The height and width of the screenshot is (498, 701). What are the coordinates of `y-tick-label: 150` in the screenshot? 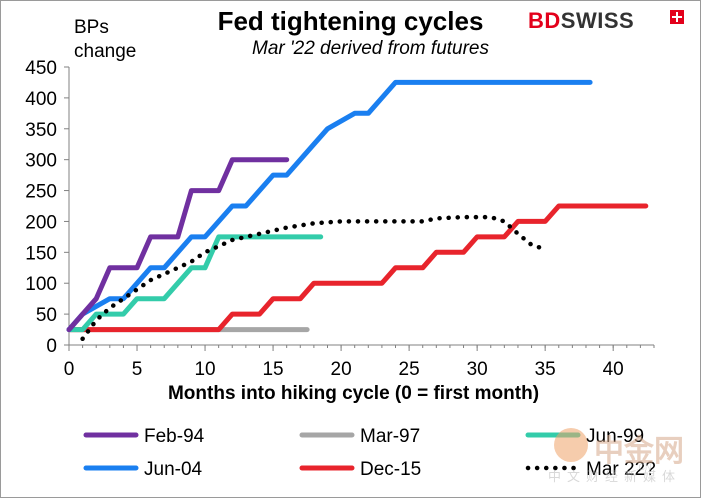 It's located at (41, 253).